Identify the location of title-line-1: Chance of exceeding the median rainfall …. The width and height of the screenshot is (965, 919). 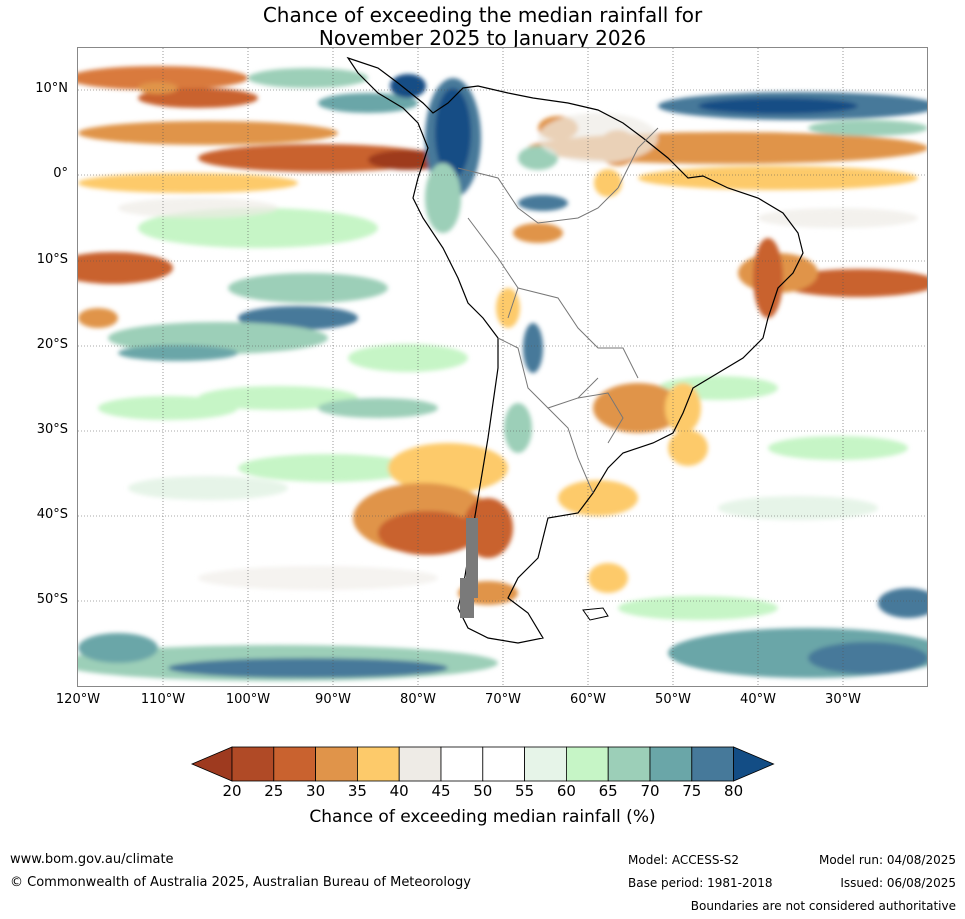
(482, 15).